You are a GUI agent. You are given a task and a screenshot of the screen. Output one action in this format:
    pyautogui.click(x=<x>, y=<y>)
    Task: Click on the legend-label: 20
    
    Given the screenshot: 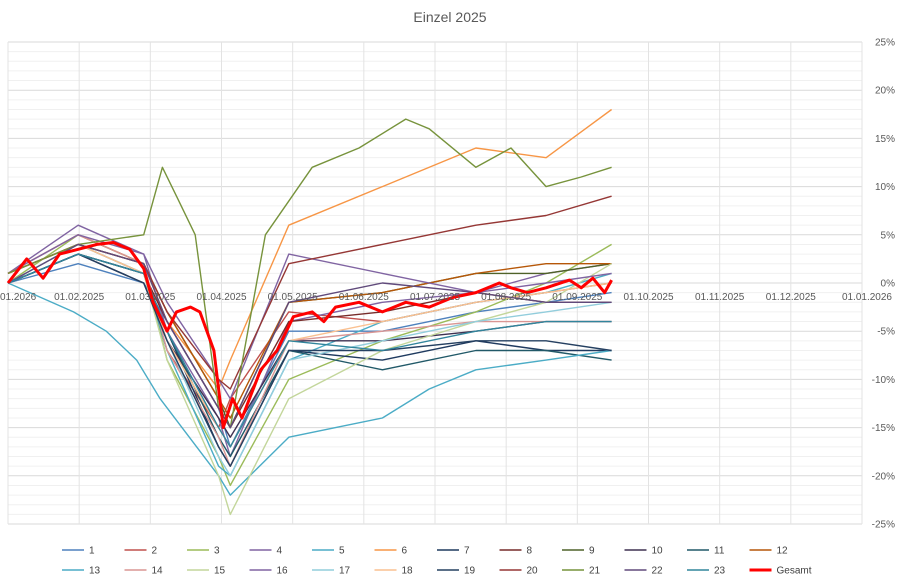 What is the action you would take?
    pyautogui.click(x=533, y=571)
    